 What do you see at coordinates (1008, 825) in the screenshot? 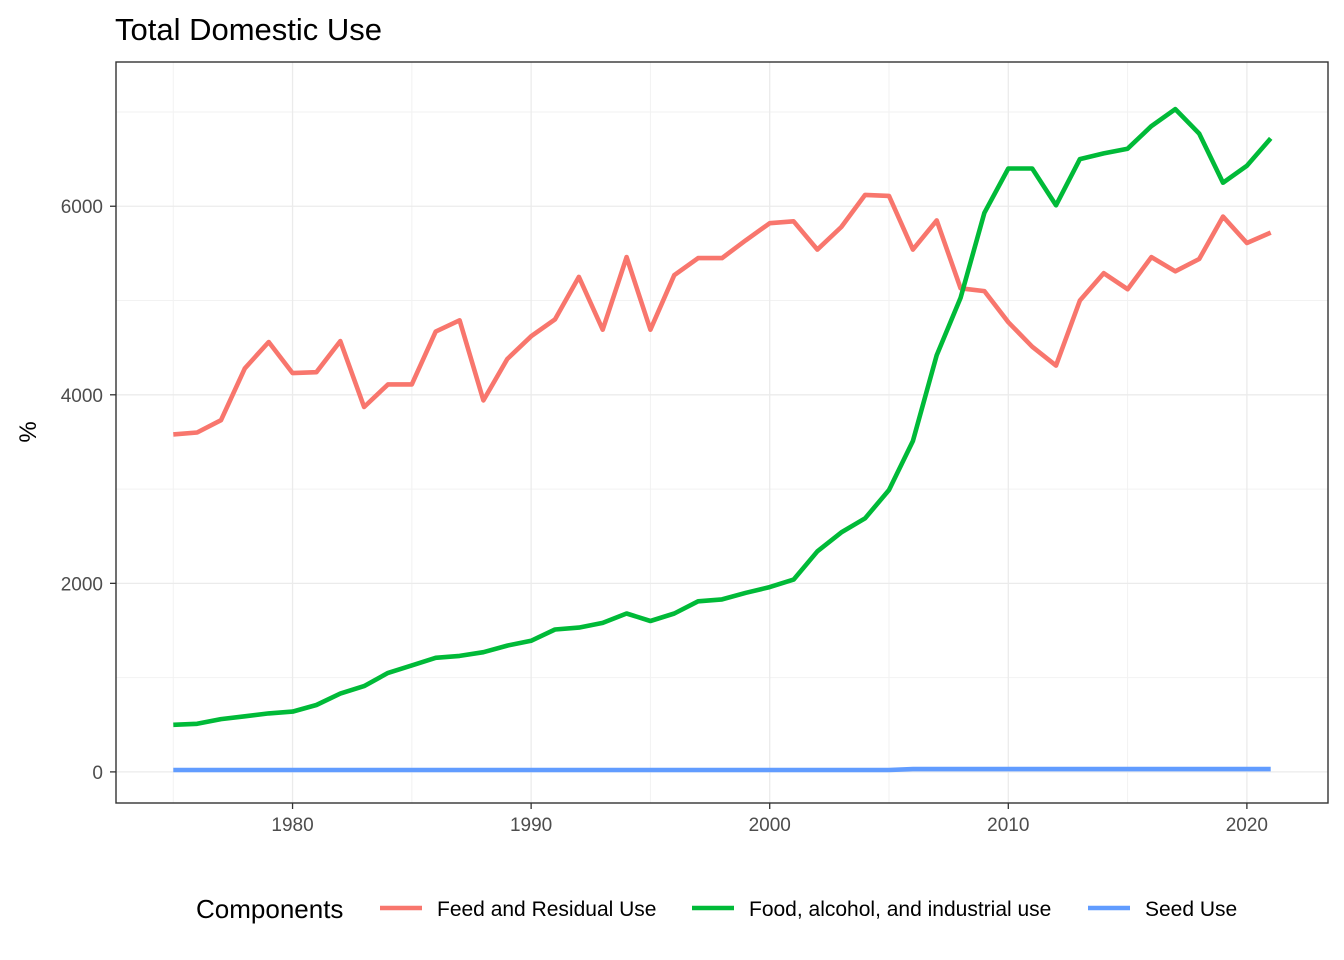
I see `x-tick-label: 2010` at bounding box center [1008, 825].